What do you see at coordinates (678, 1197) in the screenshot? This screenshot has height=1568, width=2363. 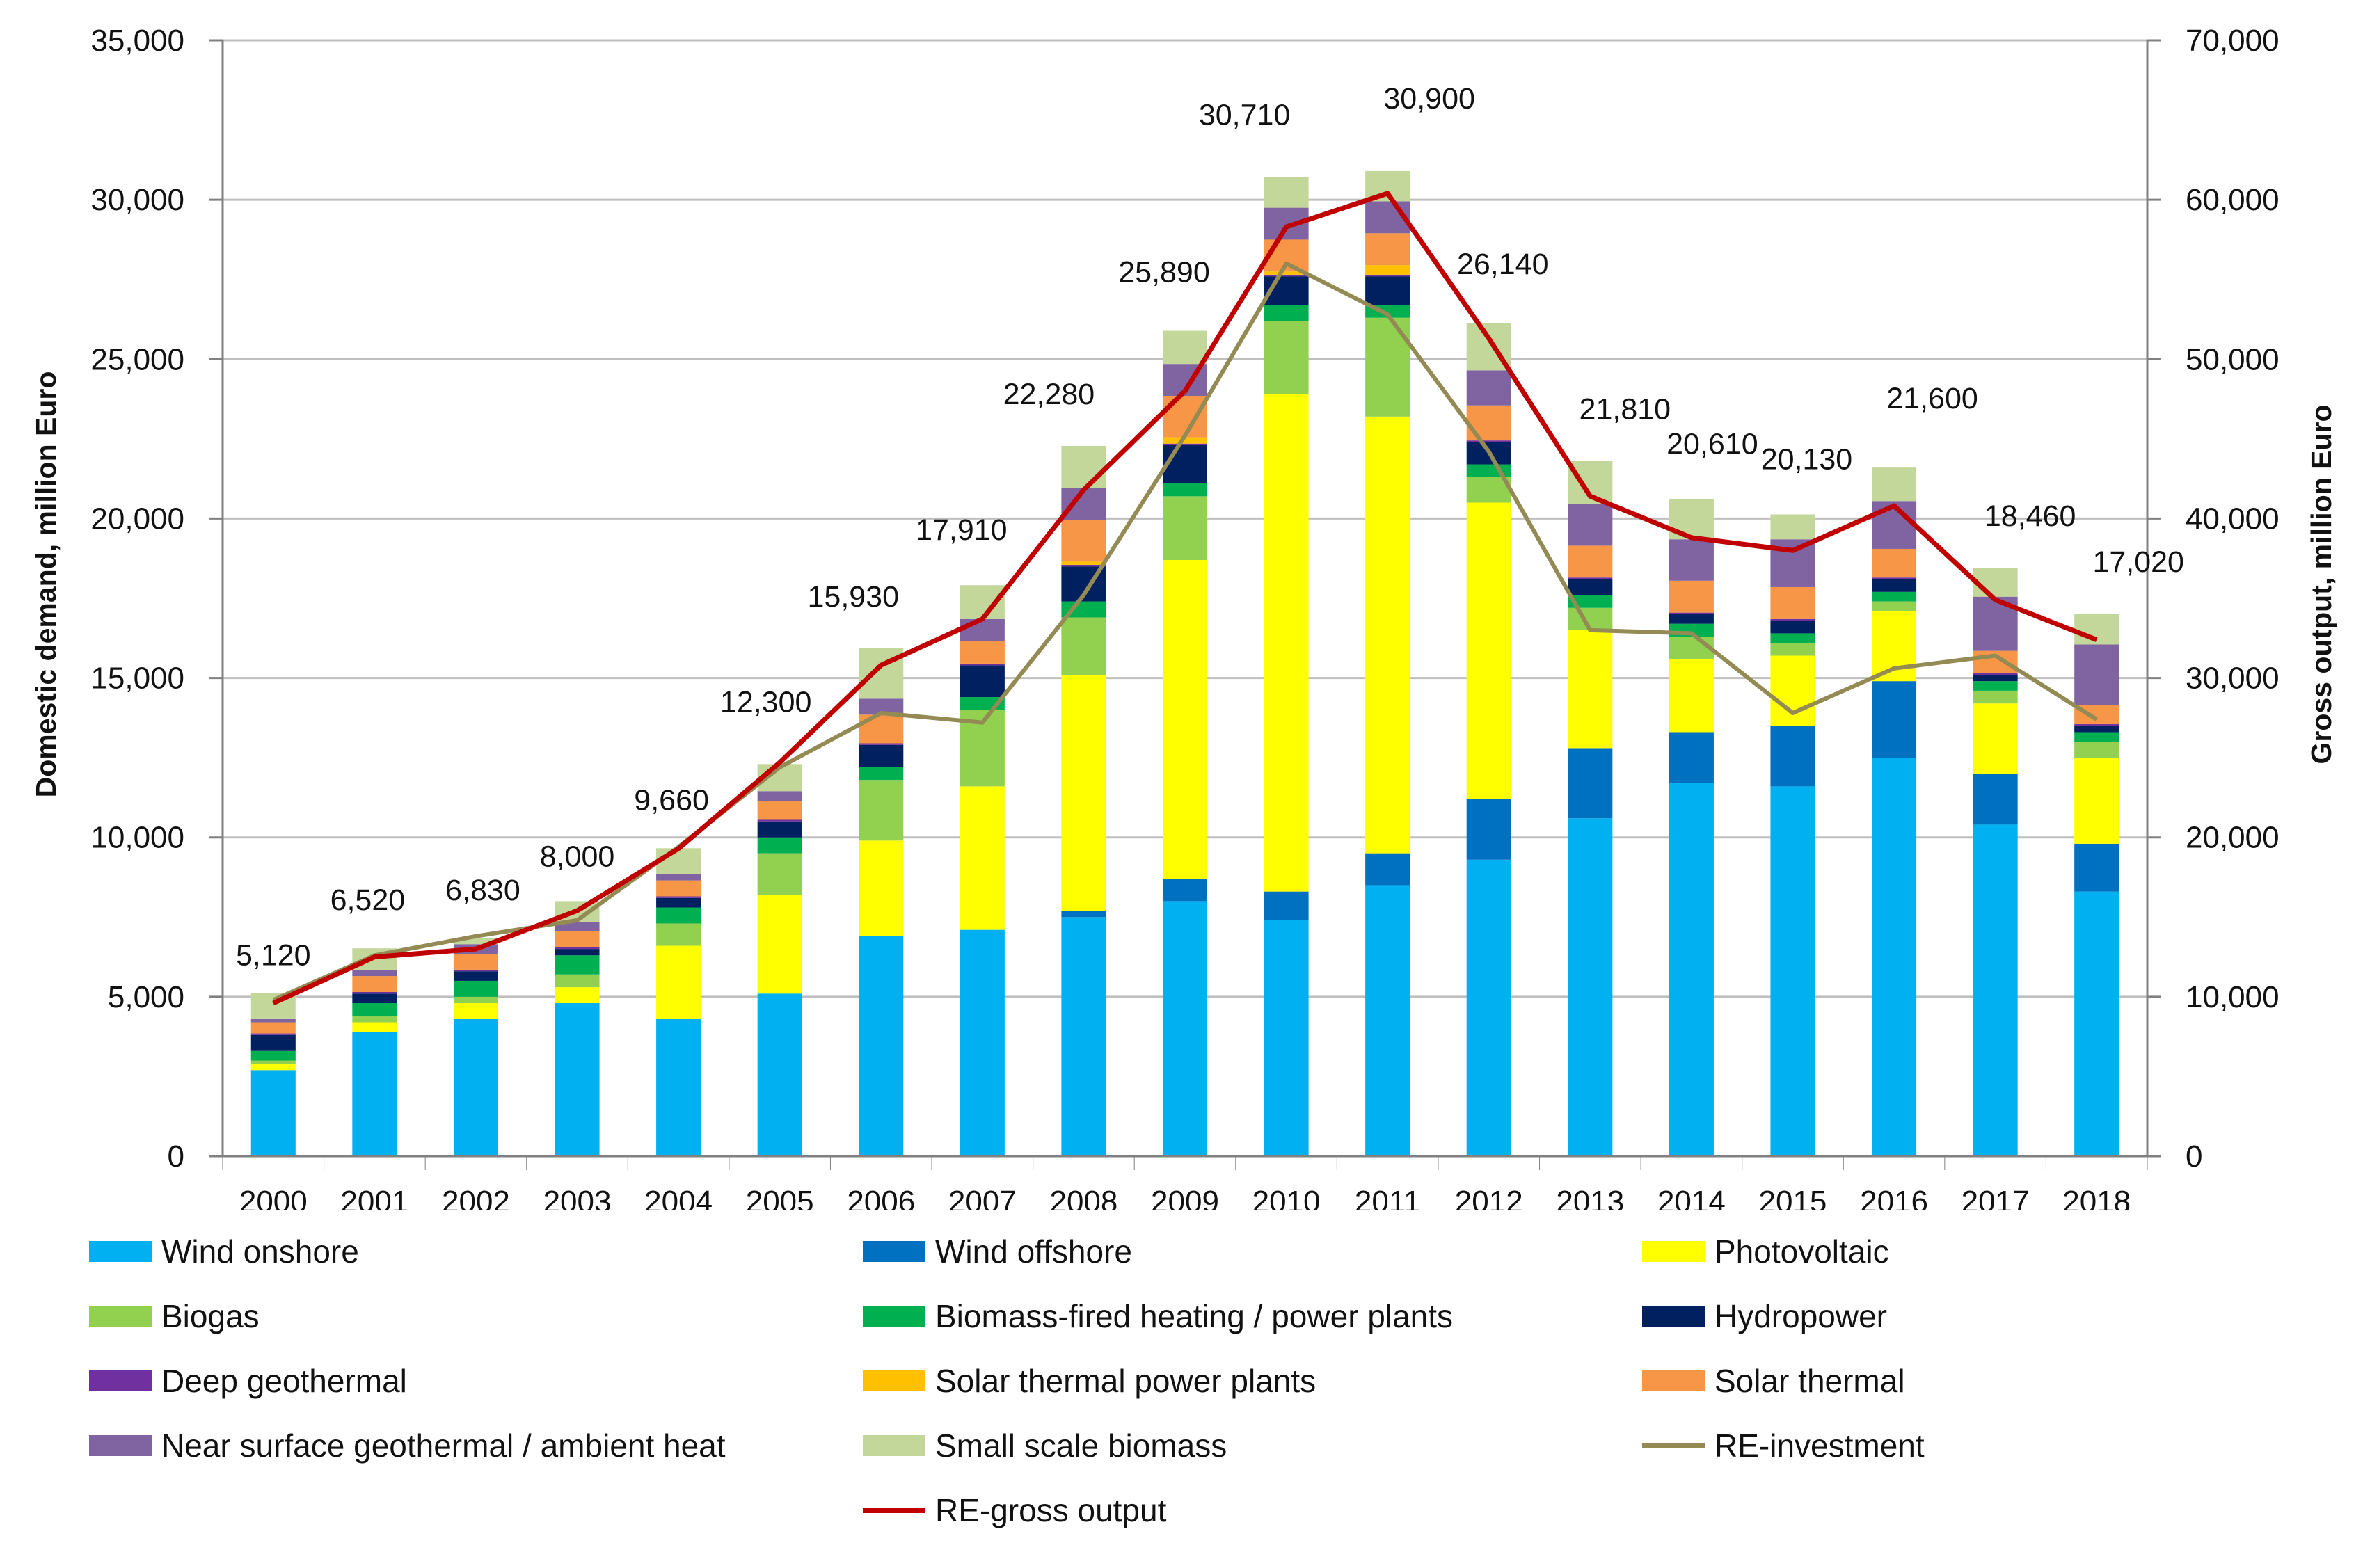 I see `x-tick-label: 2004` at bounding box center [678, 1197].